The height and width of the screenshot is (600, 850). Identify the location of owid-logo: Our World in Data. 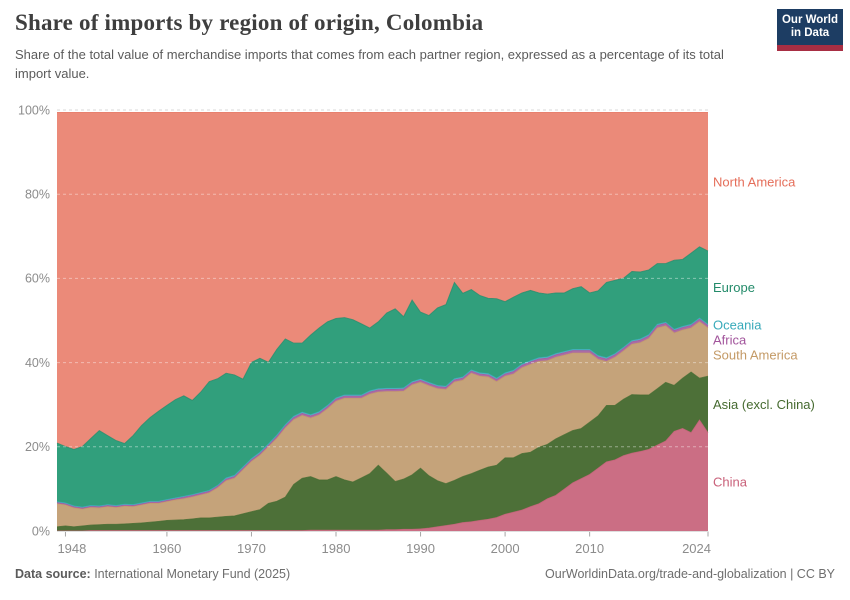
(810, 30).